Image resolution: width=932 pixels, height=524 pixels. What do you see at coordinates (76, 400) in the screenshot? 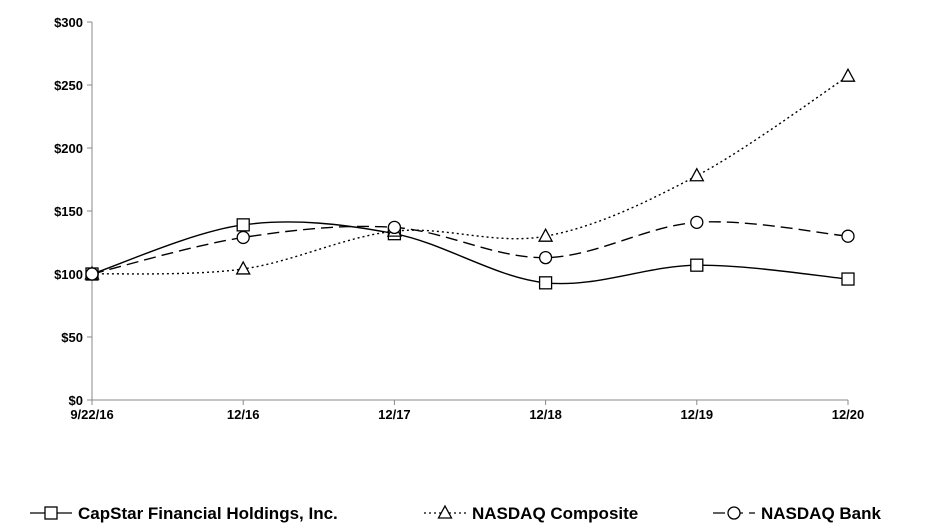
I see `y-tick-label: $0` at bounding box center [76, 400].